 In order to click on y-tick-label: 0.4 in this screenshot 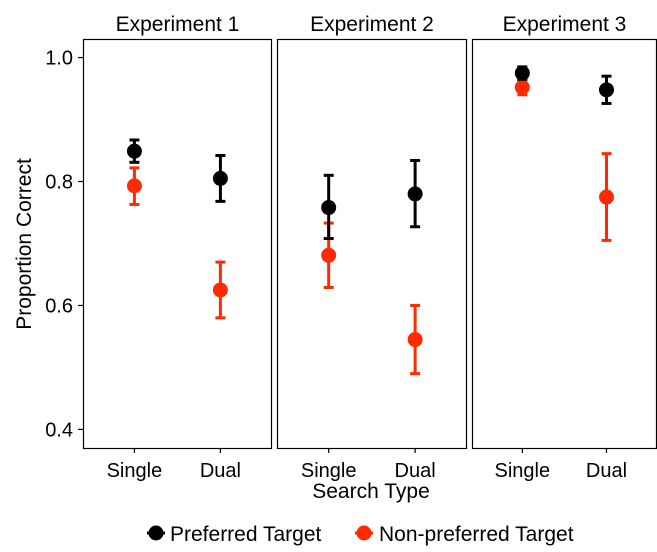, I will do `click(59, 430)`.